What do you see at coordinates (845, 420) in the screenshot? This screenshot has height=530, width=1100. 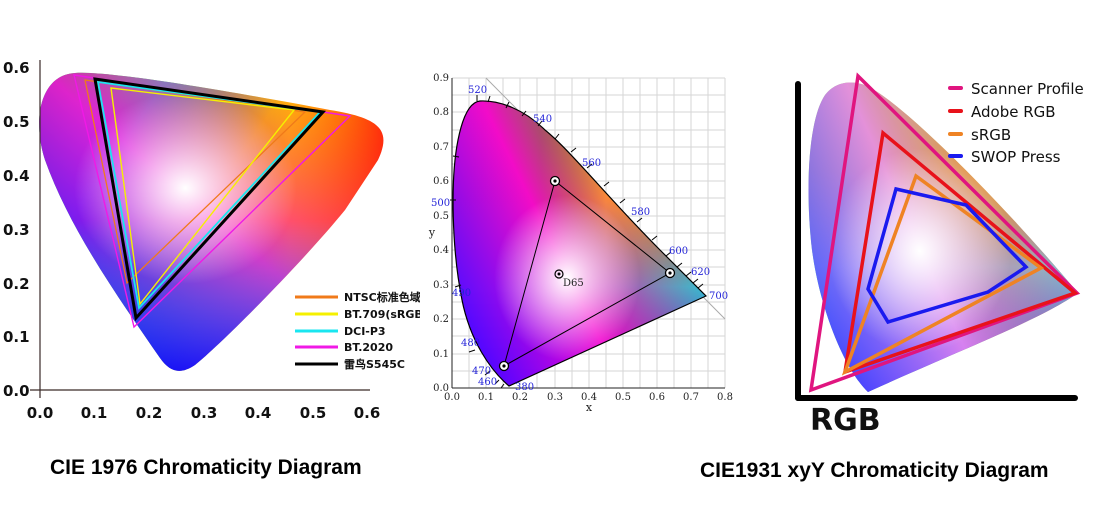 I see `rgb-axis-label: RGB` at bounding box center [845, 420].